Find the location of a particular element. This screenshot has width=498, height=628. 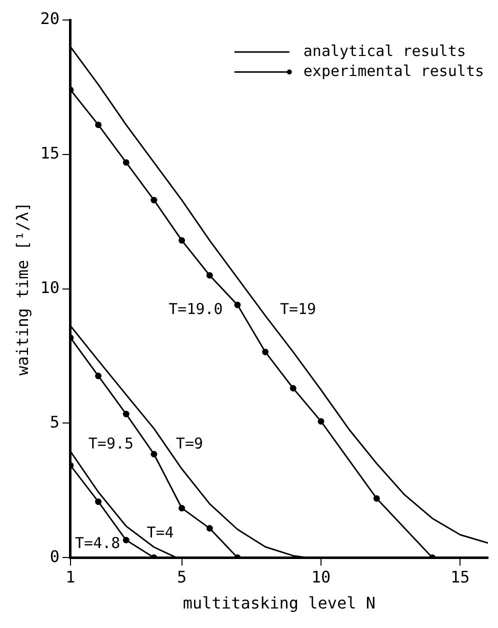

x-tick-label: 1 is located at coordinates (71, 576).